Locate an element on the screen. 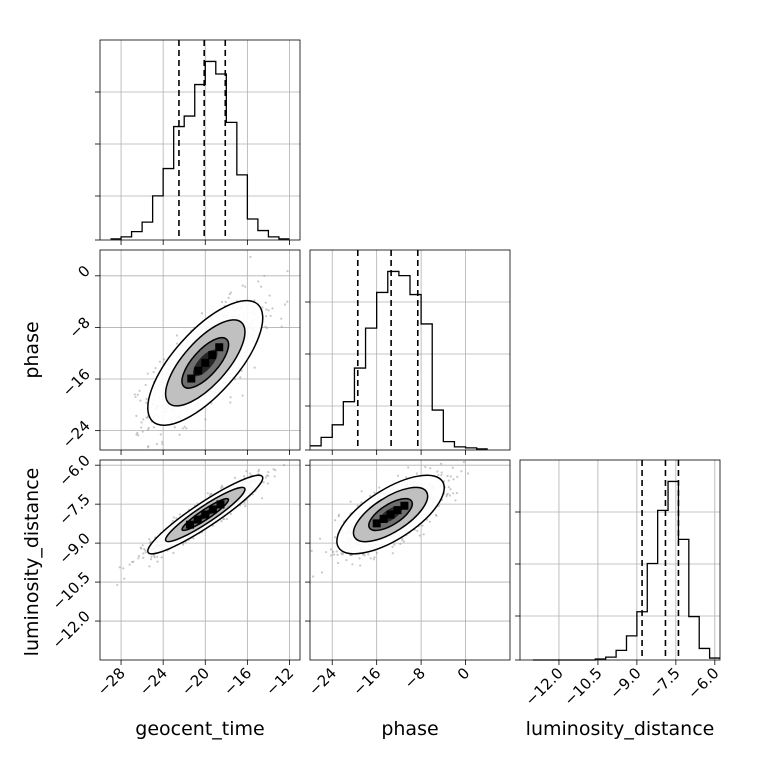 This screenshot has width=760, height=760. hist-luminosity-distance-xtick-label-3: −7.5 is located at coordinates (664, 683).